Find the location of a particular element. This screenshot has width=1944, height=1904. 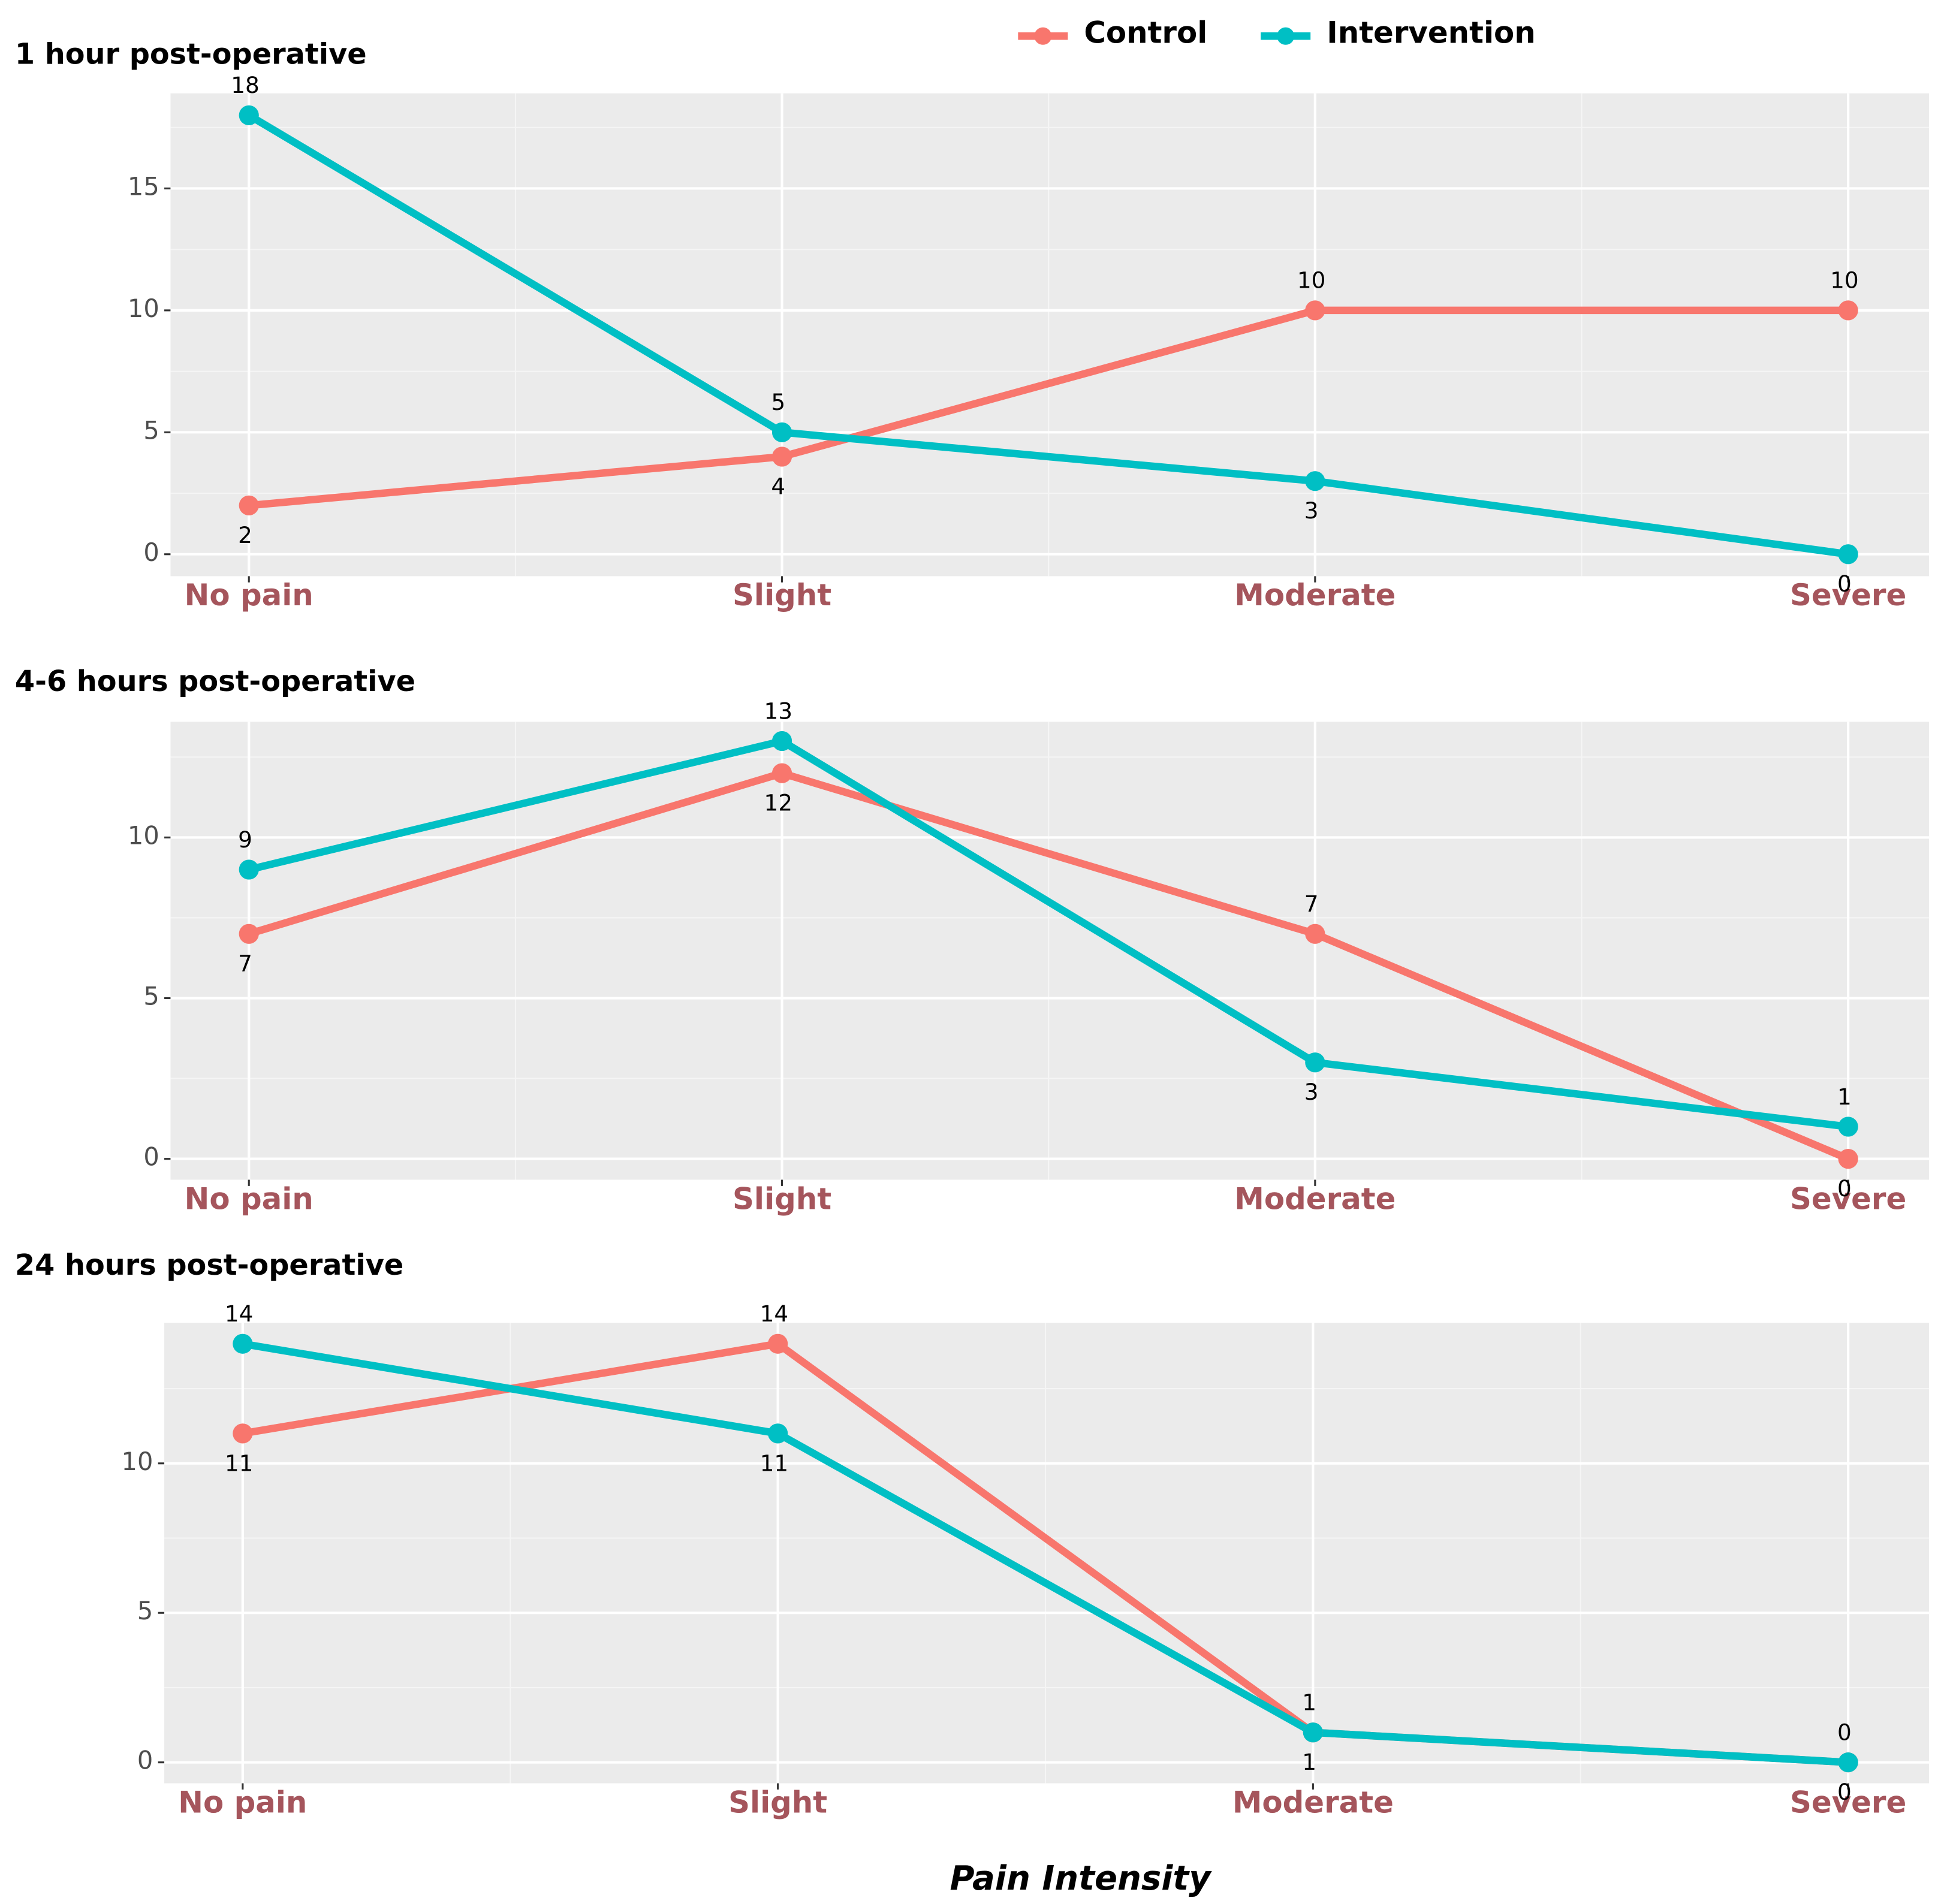

chart-title: 4-6 hours post-operative is located at coordinates (215, 681).